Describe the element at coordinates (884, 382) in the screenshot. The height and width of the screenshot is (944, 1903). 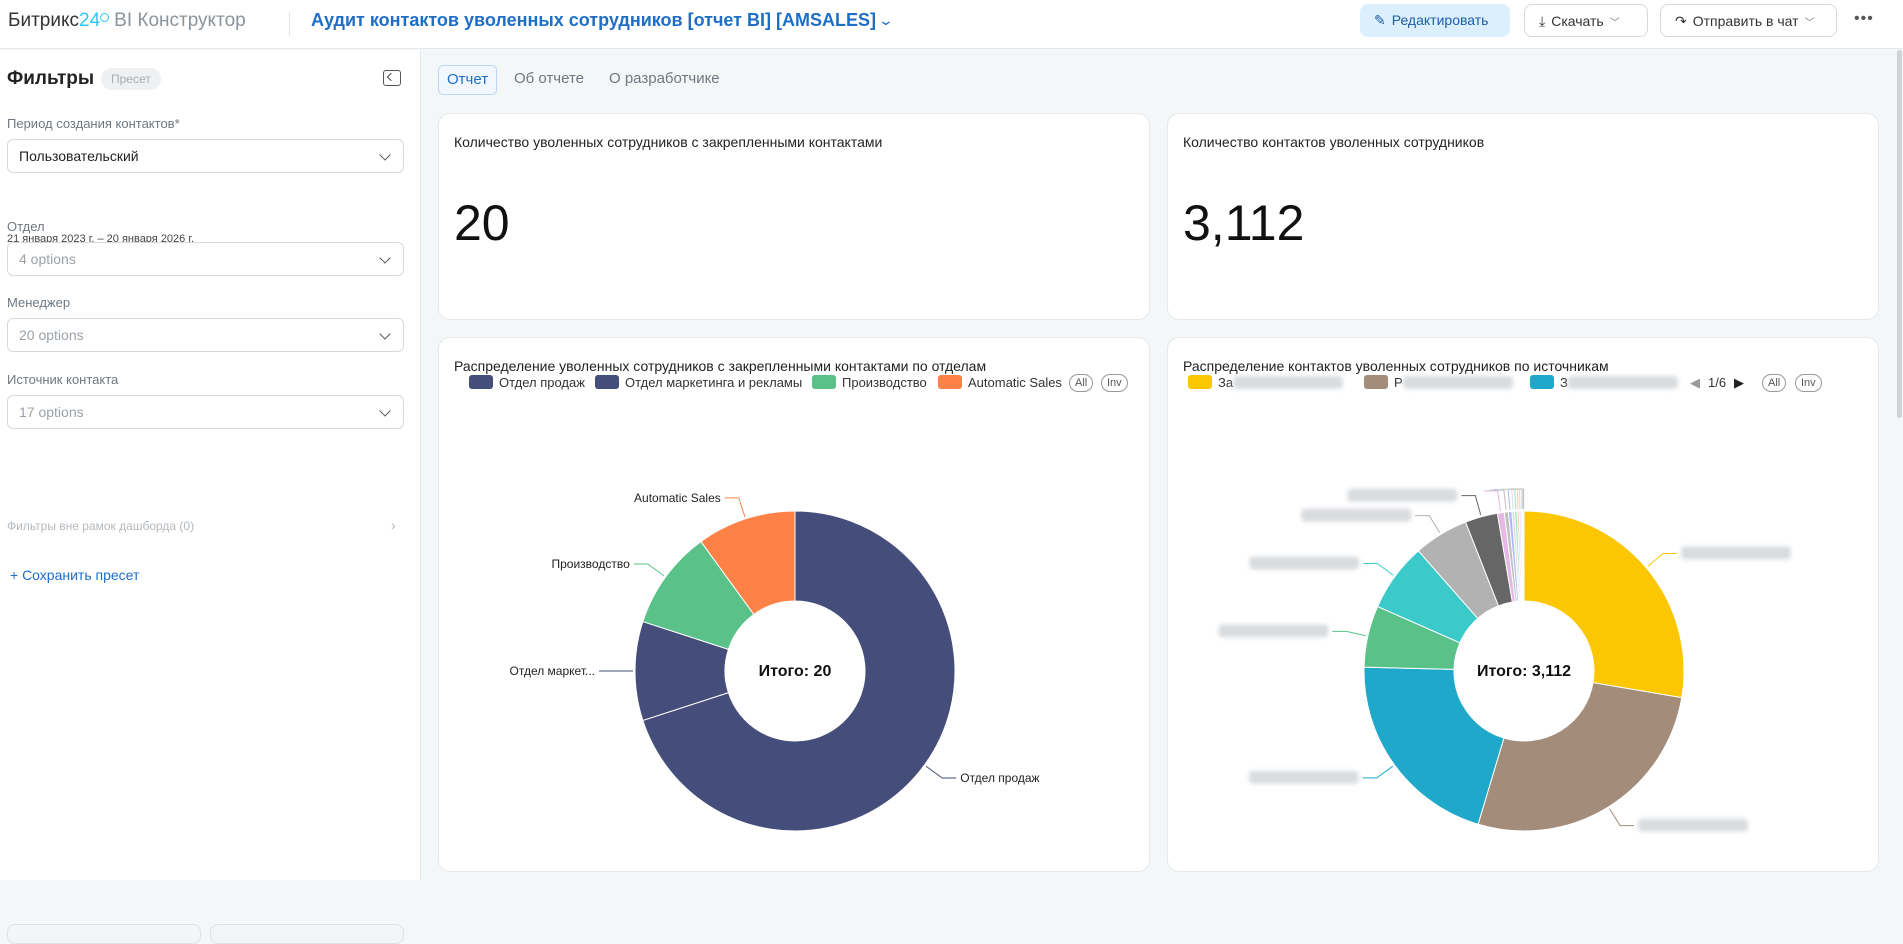
I see `legend-label: Производство` at that location.